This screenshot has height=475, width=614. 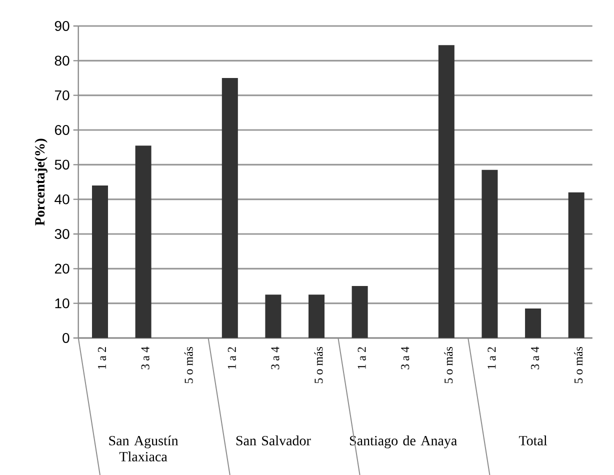 What do you see at coordinates (62, 269) in the screenshot?
I see `y-tick-label: 20` at bounding box center [62, 269].